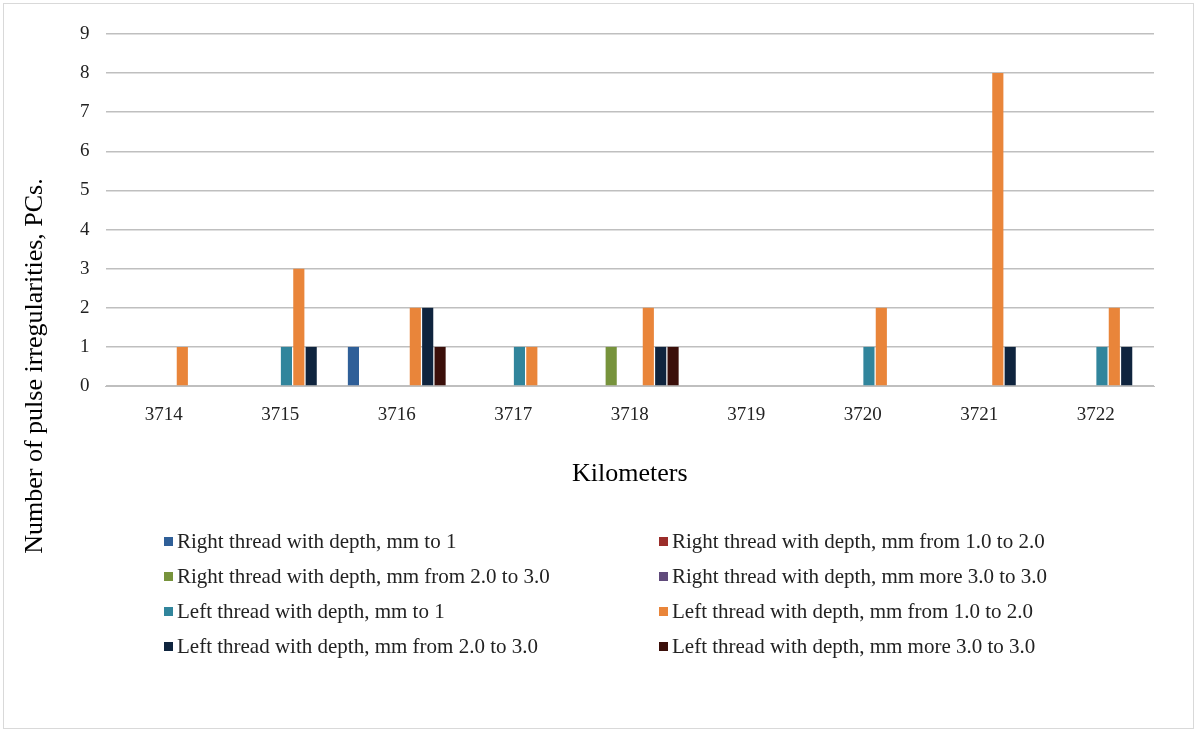 This screenshot has width=1197, height=732. I want to click on x-tick-label: 3722, so click(1095, 414).